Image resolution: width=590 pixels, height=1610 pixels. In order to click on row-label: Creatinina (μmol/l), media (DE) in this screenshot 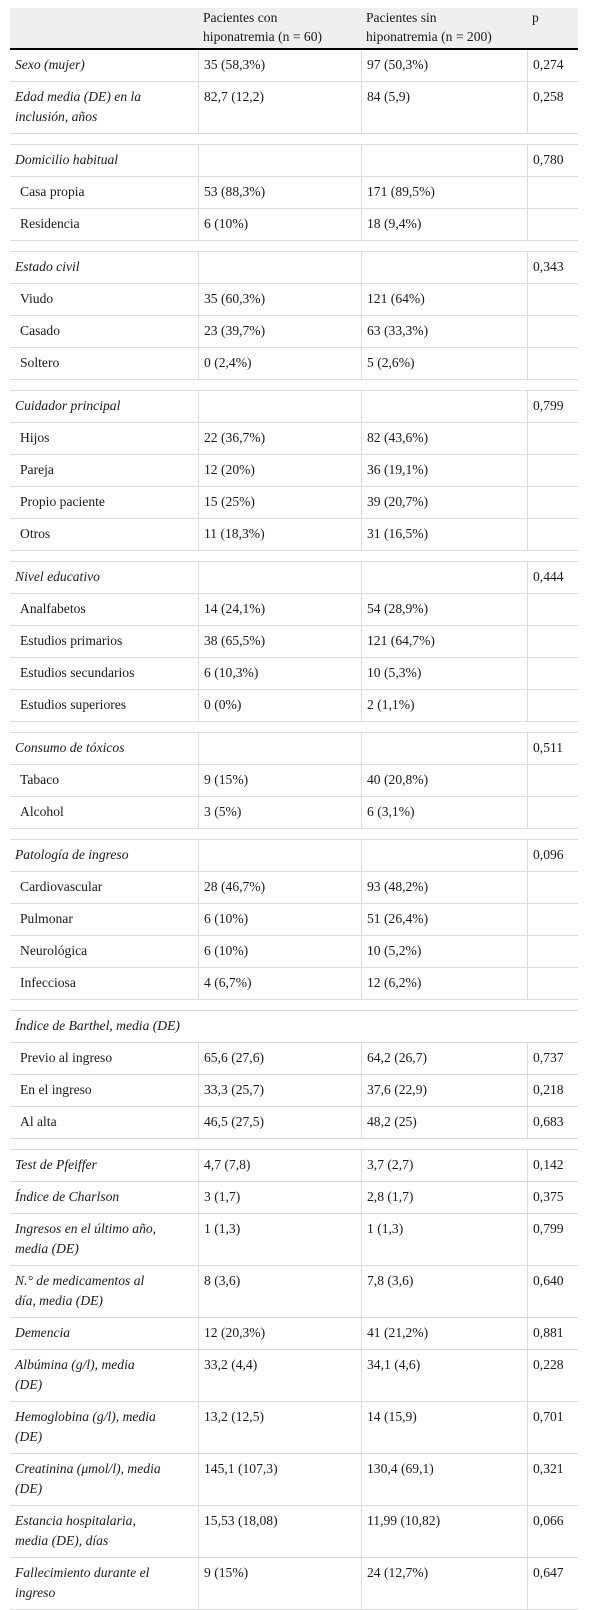, I will do `click(104, 1479)`.